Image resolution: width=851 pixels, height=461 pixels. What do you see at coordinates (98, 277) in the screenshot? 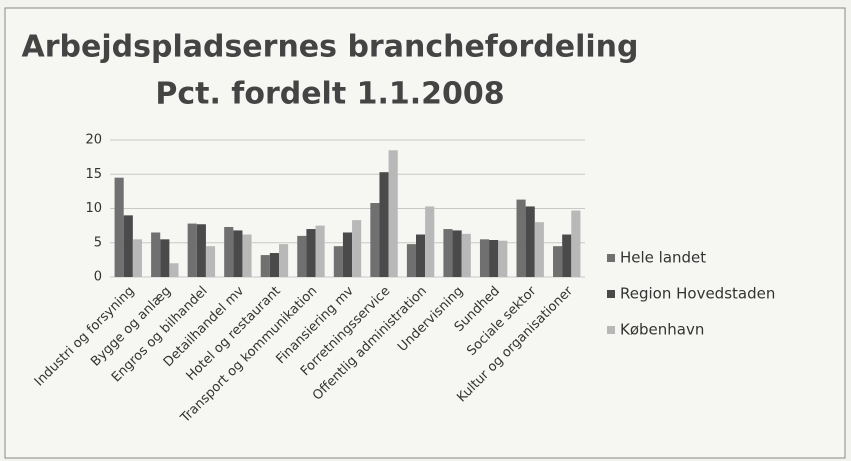
I see `y-tick-label: 0` at bounding box center [98, 277].